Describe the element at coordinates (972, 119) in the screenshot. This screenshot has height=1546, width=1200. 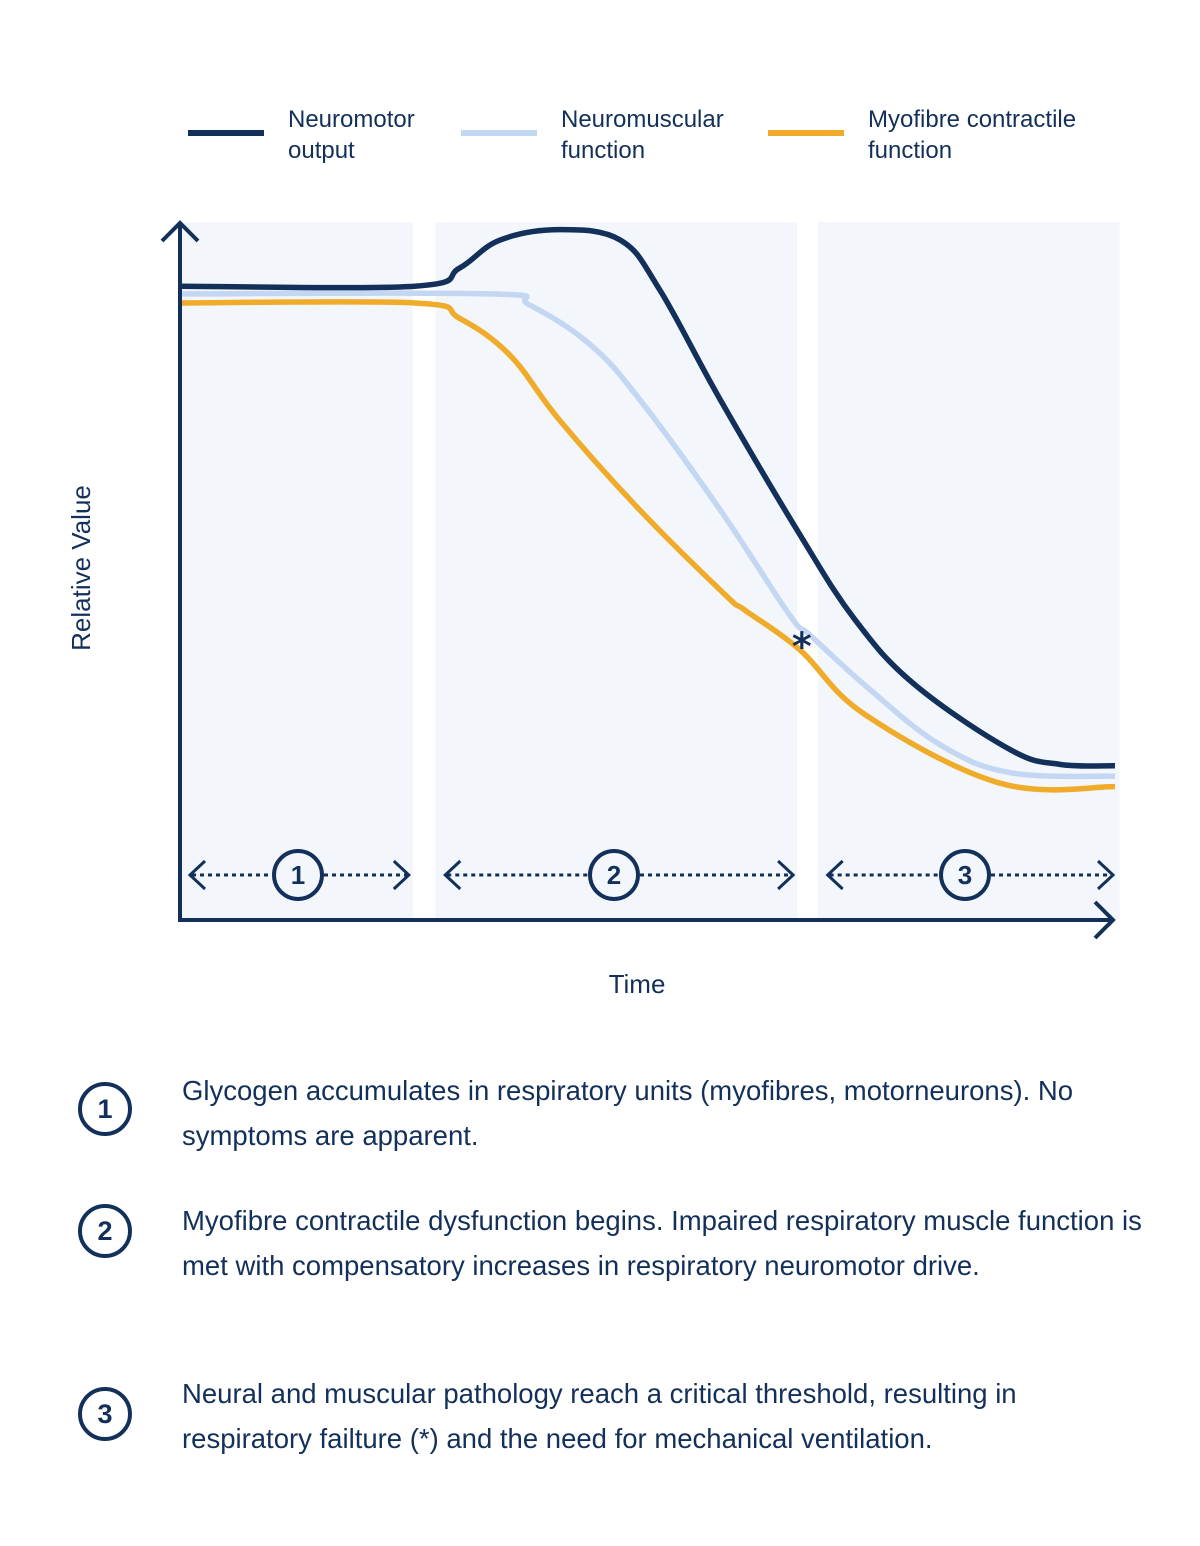
I see `legend-label-line: Myofibre contractile` at that location.